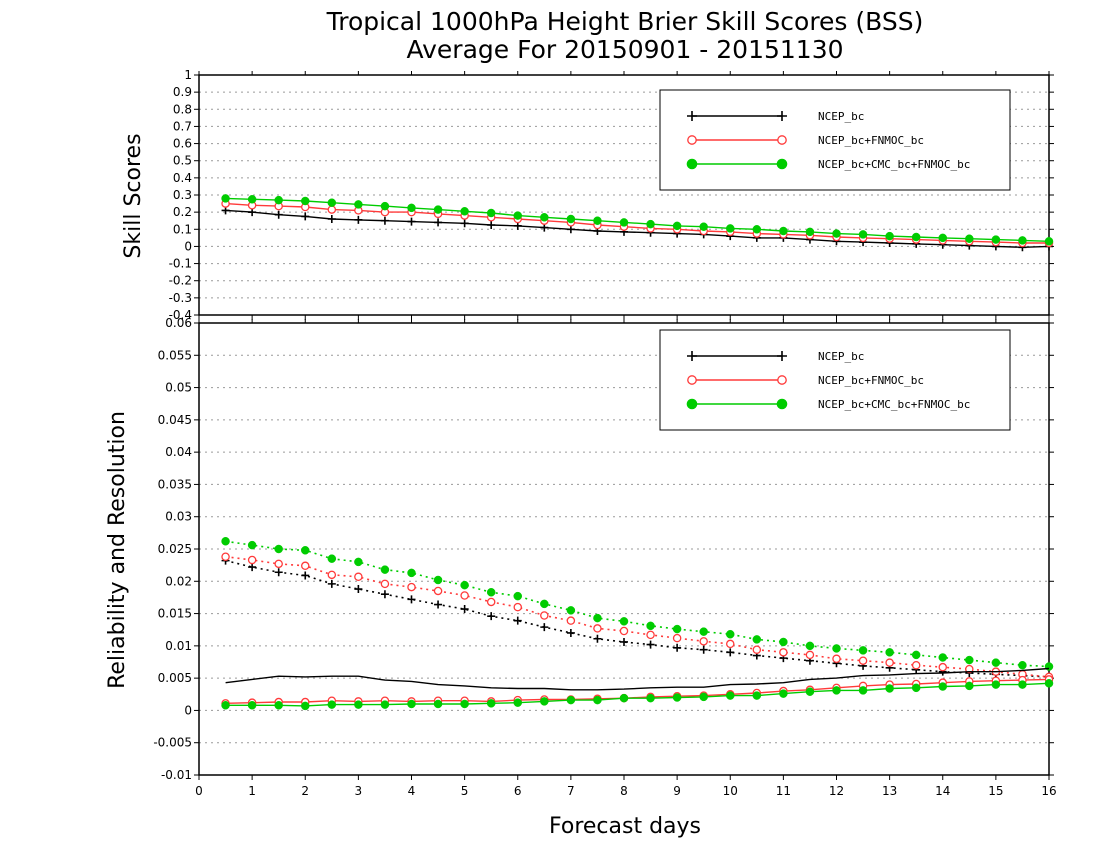 The width and height of the screenshot is (1100, 850). Describe the element at coordinates (782, 404) in the screenshot. I see `legend-marker-filled-circle` at that location.